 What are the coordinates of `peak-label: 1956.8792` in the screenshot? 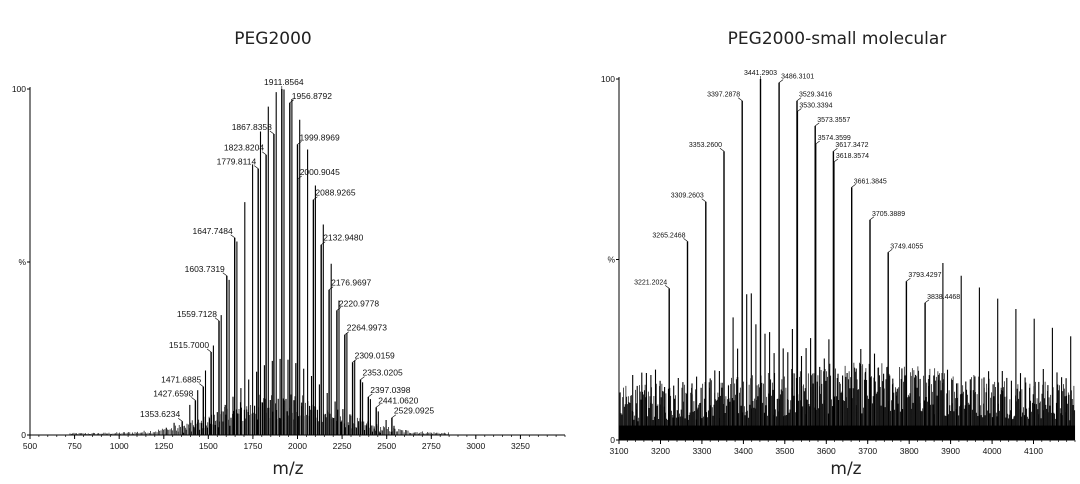 It's located at (312, 96).